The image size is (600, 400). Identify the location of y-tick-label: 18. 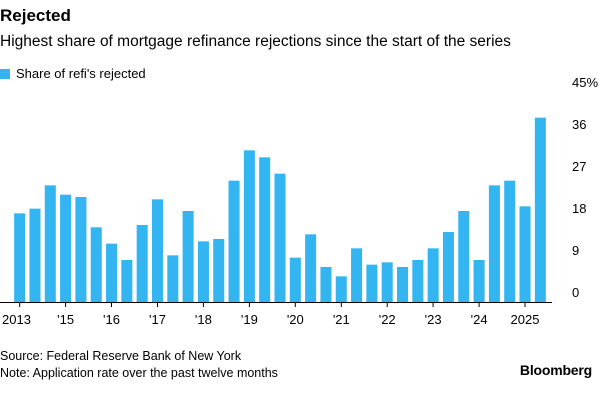
(579, 208).